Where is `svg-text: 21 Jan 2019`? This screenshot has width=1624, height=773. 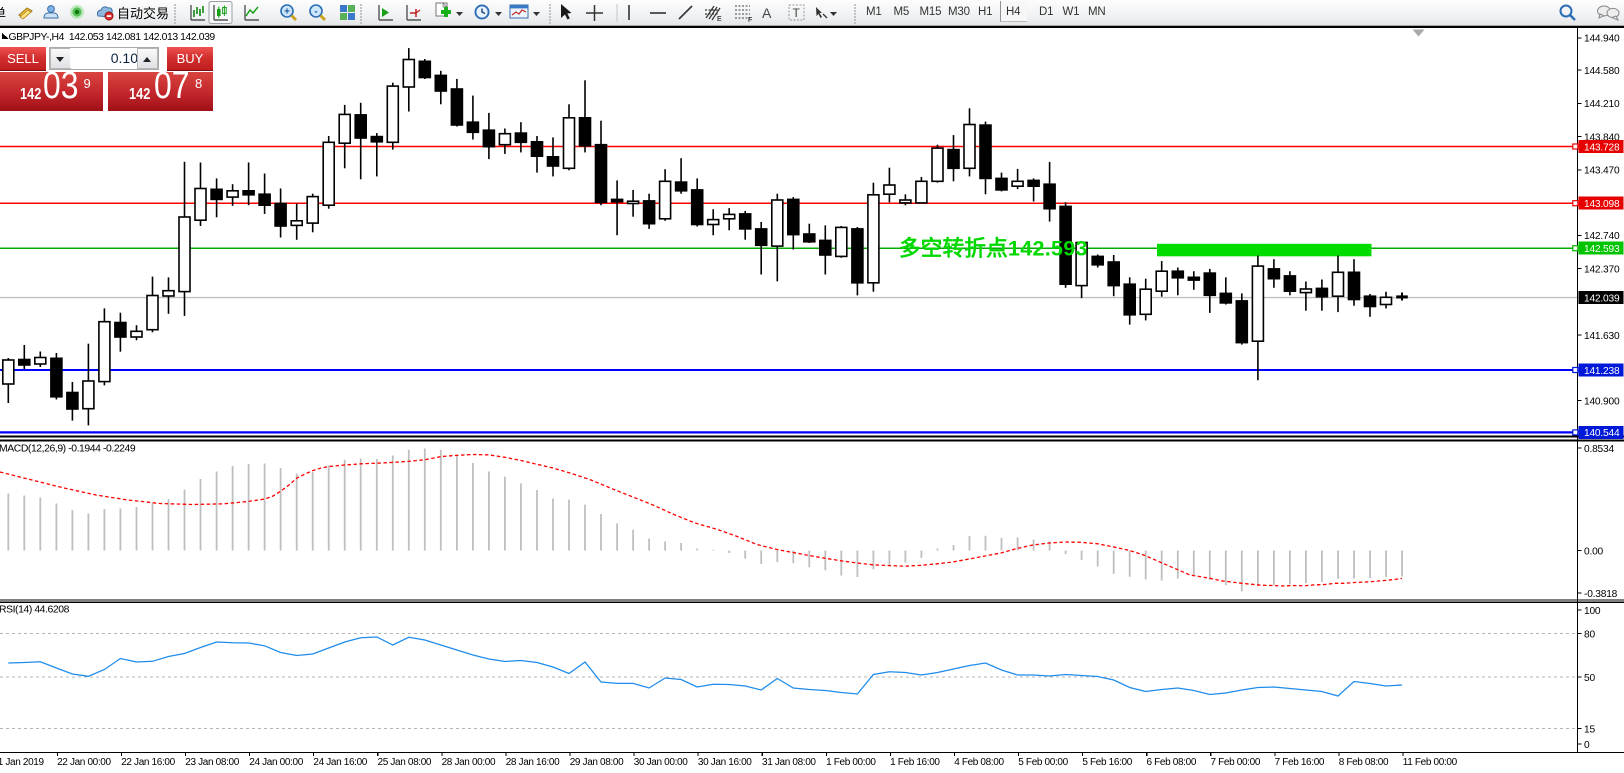
svg-text: 21 Jan 2019 is located at coordinates (22, 762).